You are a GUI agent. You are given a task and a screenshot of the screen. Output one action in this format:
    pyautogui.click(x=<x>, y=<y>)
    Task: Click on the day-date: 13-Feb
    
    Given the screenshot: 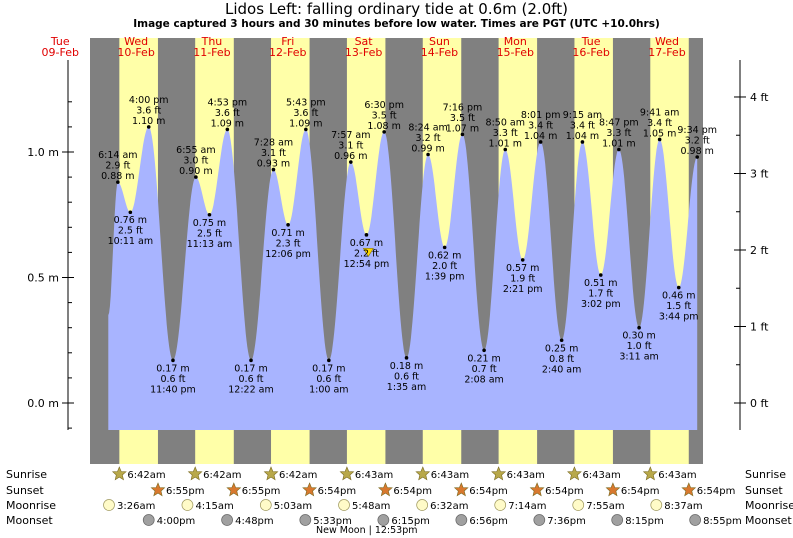 What is the action you would take?
    pyautogui.click(x=363, y=52)
    